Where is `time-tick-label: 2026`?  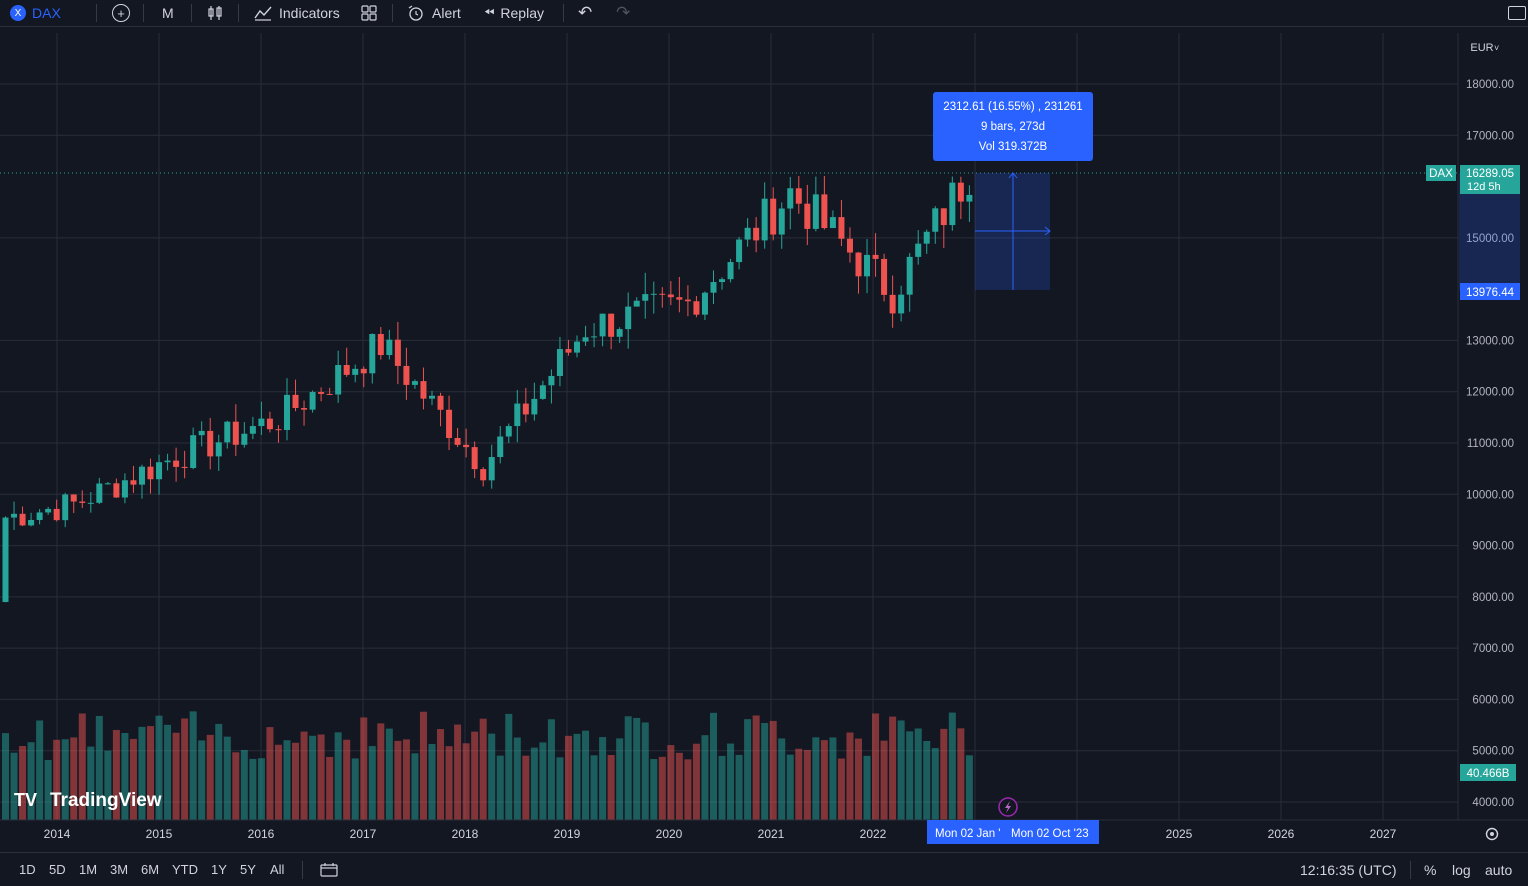
time-tick-label: 2026 is located at coordinates (1281, 834).